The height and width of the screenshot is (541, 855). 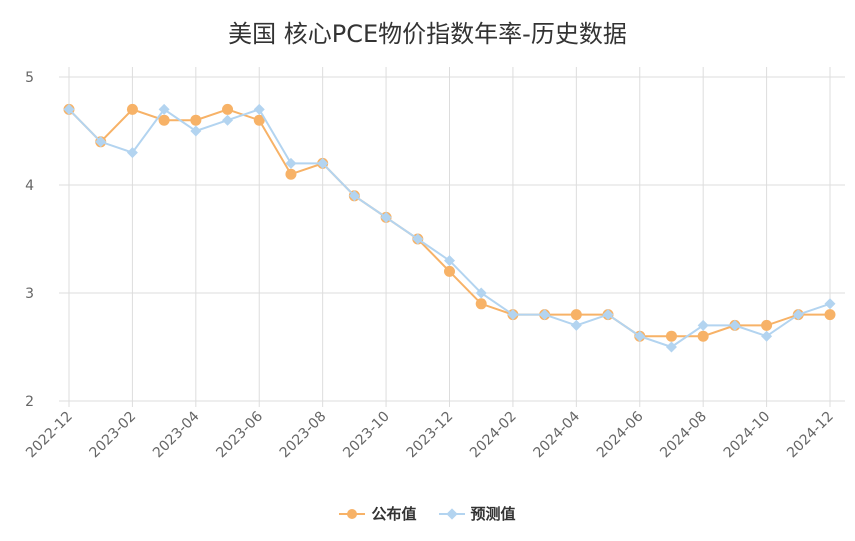 What do you see at coordinates (394, 514) in the screenshot?
I see `legend-label-published: 公布值` at bounding box center [394, 514].